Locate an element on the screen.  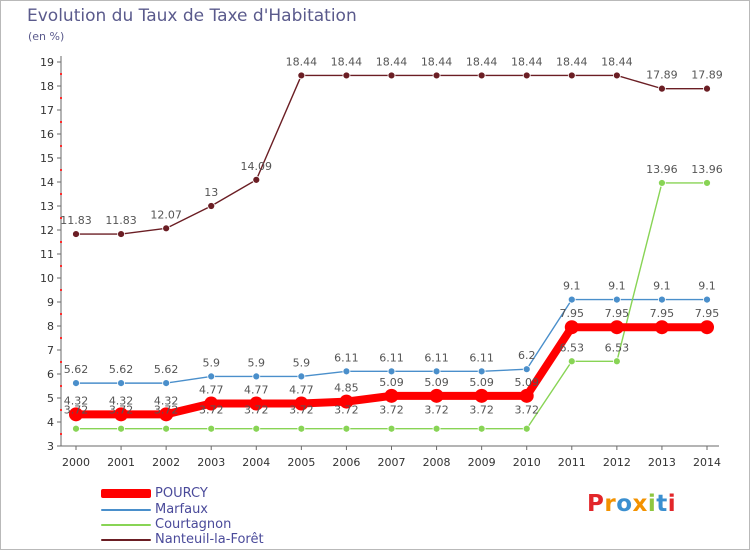
logo-letter: i is located at coordinates (672, 504).